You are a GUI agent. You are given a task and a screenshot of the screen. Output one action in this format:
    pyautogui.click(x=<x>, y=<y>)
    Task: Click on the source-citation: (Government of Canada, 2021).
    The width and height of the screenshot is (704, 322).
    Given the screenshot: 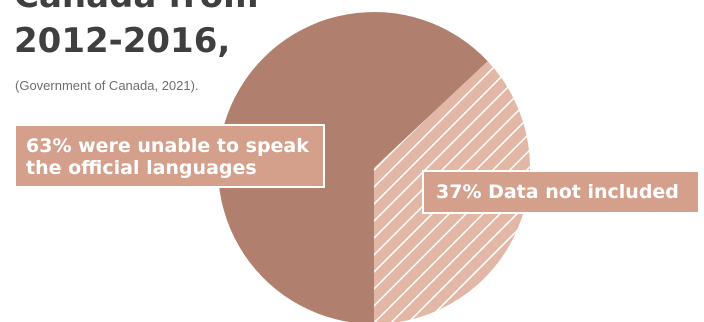 What is the action you would take?
    pyautogui.click(x=107, y=85)
    